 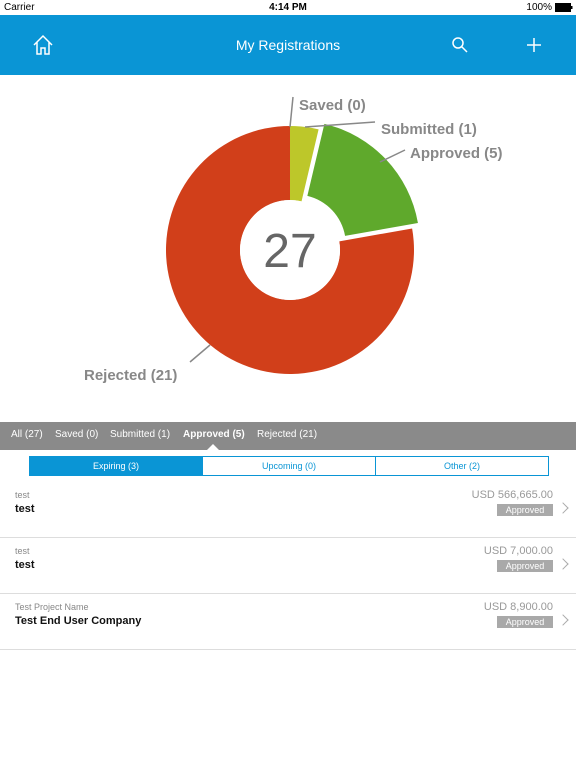 What do you see at coordinates (213, 447) in the screenshot?
I see `tab-pointer` at bounding box center [213, 447].